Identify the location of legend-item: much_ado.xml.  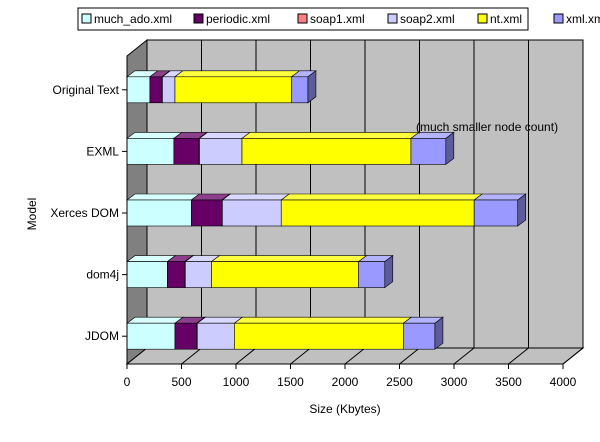
(126, 19).